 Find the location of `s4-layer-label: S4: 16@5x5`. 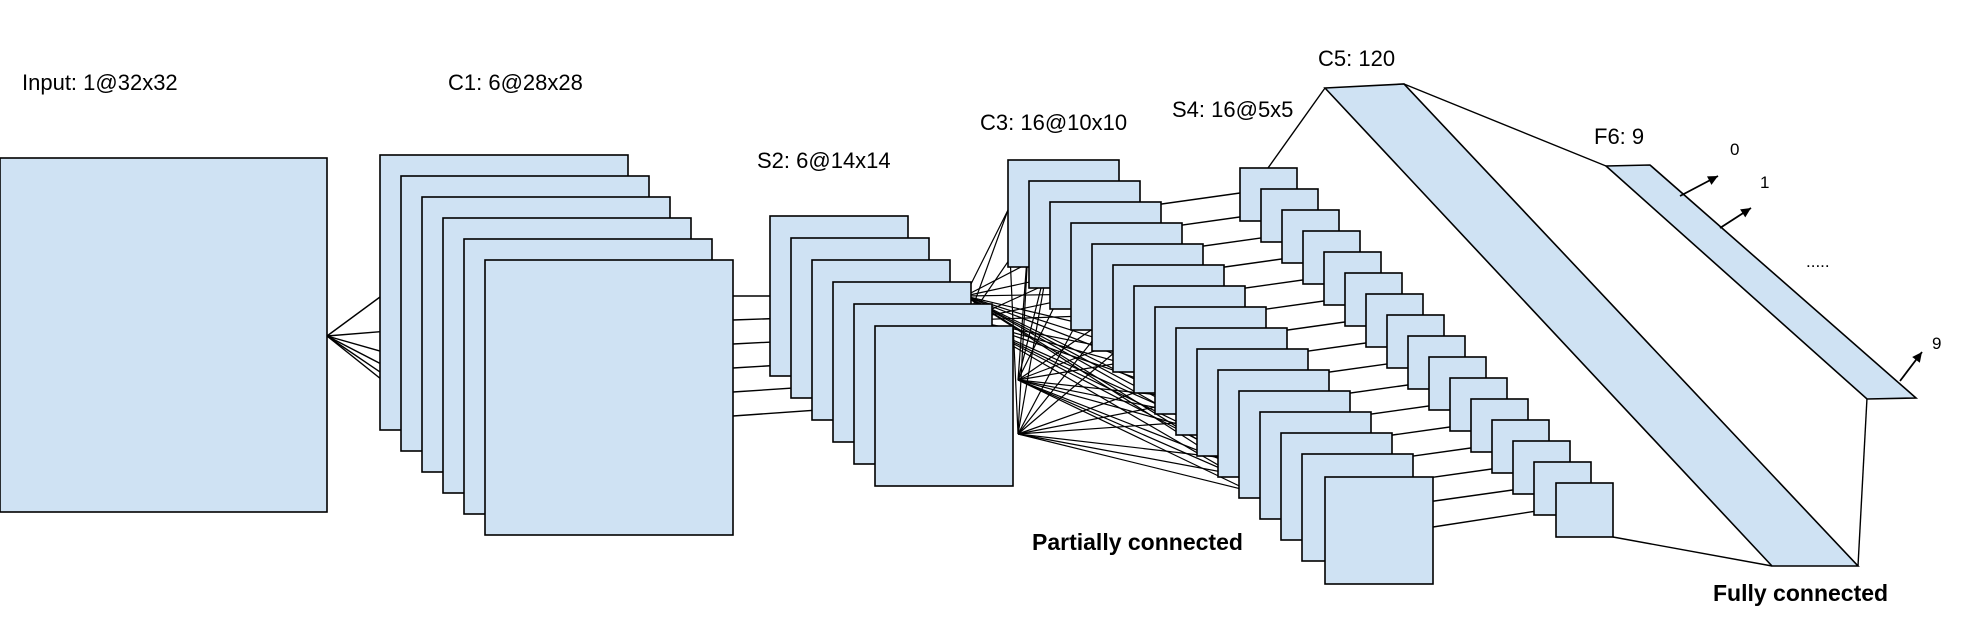

s4-layer-label: S4: 16@5x5 is located at coordinates (1233, 109).